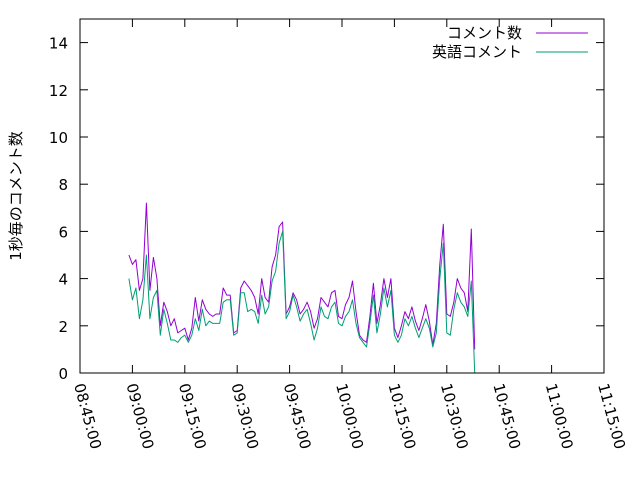  Describe the element at coordinates (349, 416) in the screenshot. I see `x-tick-label: 10:00:00` at that location.